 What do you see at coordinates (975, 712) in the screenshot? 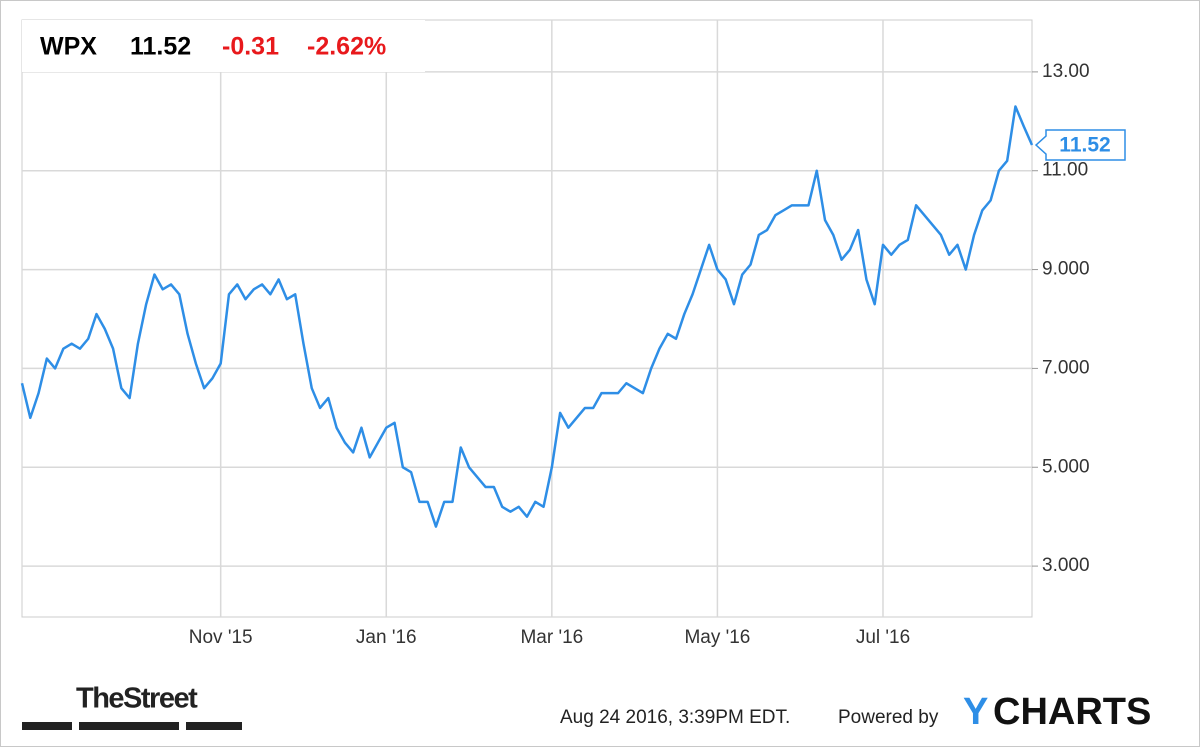
I see `ycharts-y: Y` at bounding box center [975, 712].